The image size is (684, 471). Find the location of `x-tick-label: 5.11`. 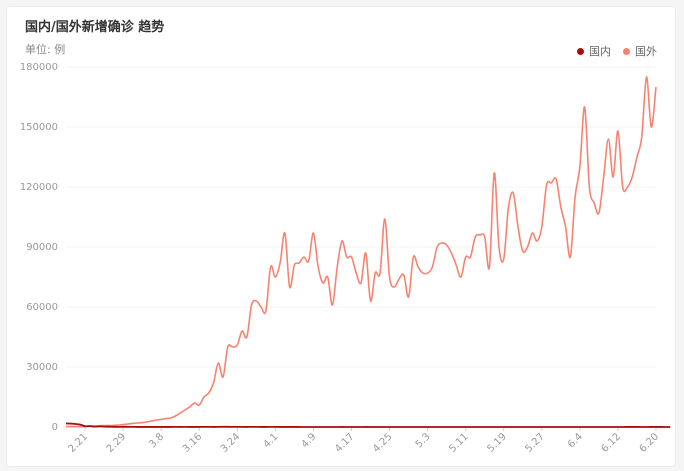

x-tick-label: 5.11 is located at coordinates (459, 443).